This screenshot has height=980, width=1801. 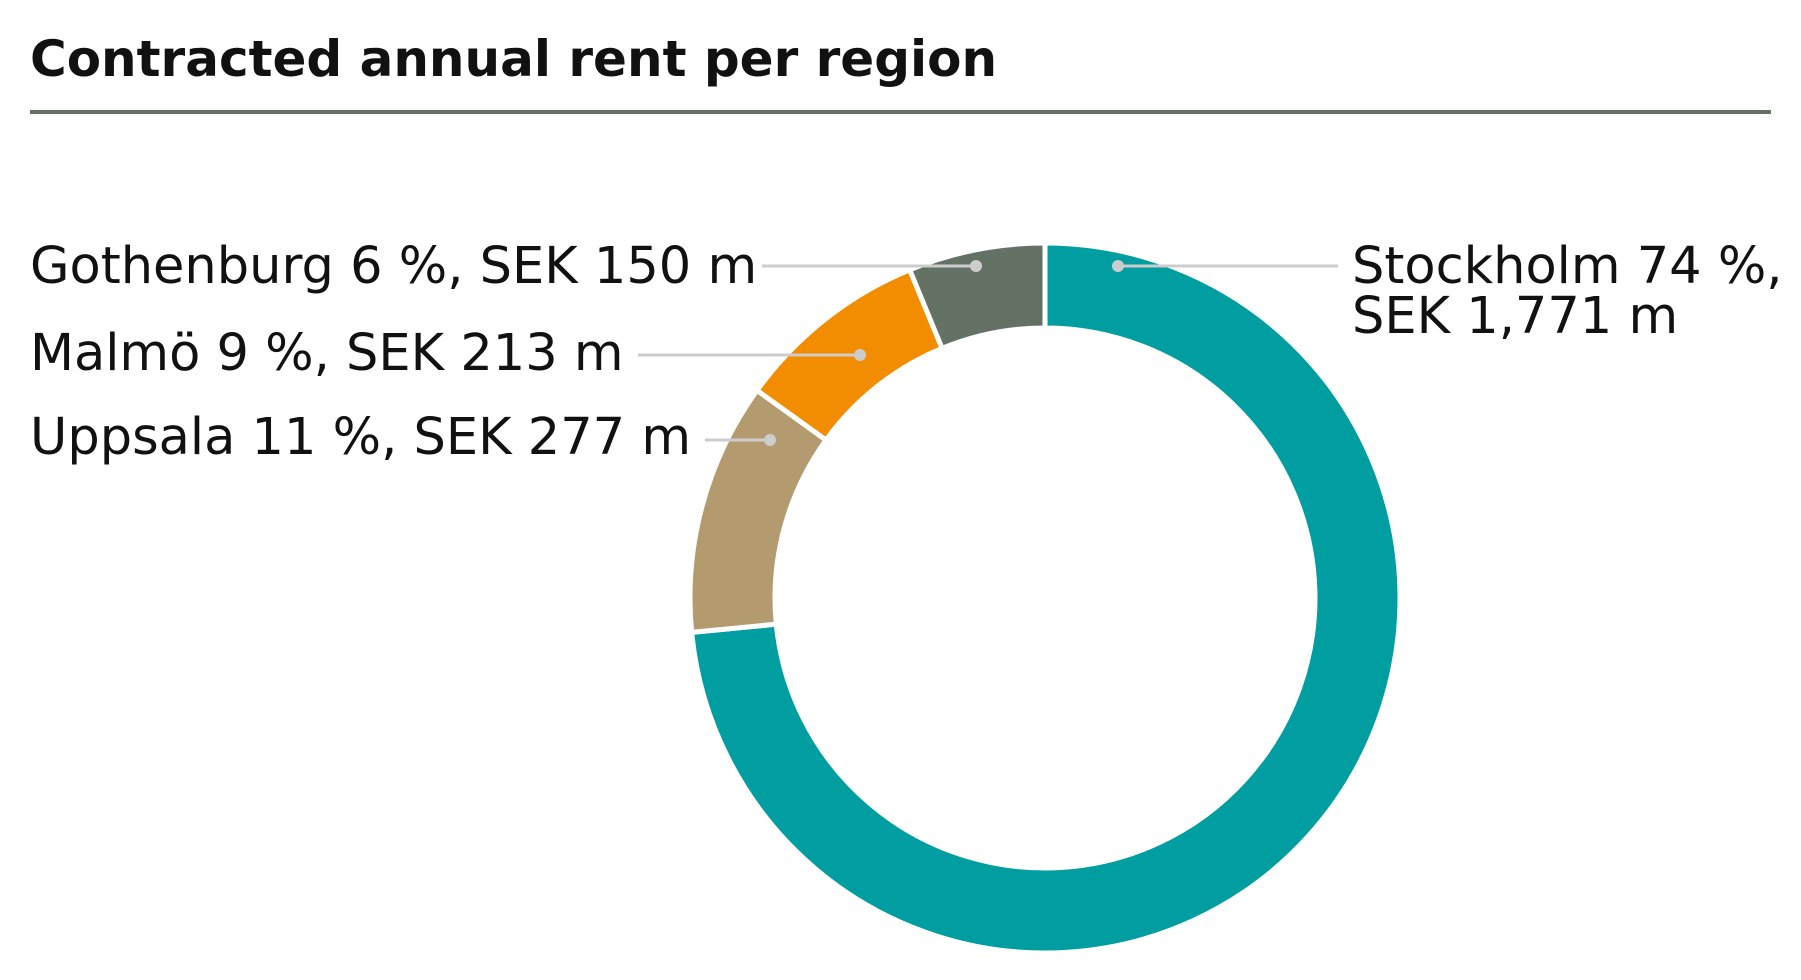 I want to click on label-uppsala: Uppsala 11 %, SEK 277 m, so click(x=360, y=437).